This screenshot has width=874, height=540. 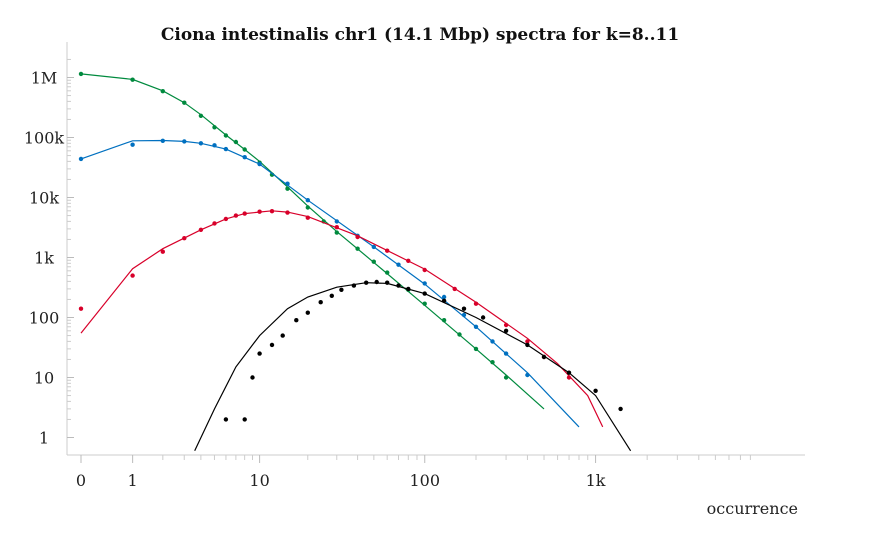 What do you see at coordinates (44, 78) in the screenshot?
I see `y-tick-label: 1M` at bounding box center [44, 78].